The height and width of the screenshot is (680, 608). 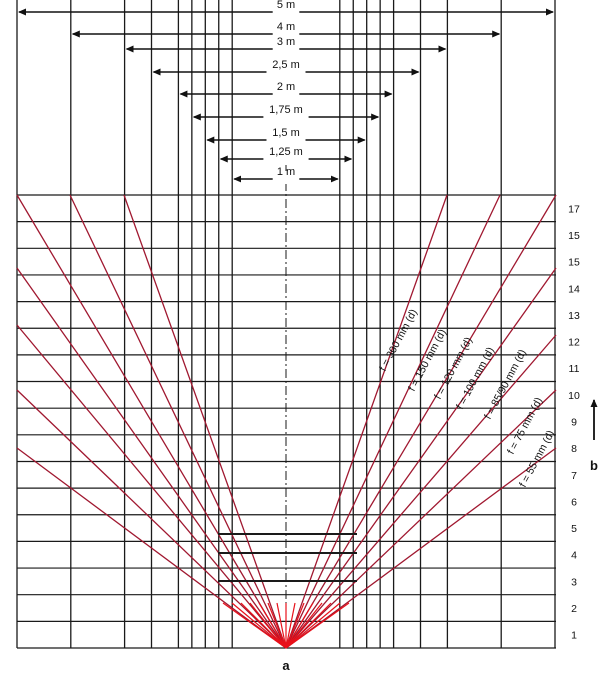 I want to click on distance-row-label: 17, so click(x=574, y=209).